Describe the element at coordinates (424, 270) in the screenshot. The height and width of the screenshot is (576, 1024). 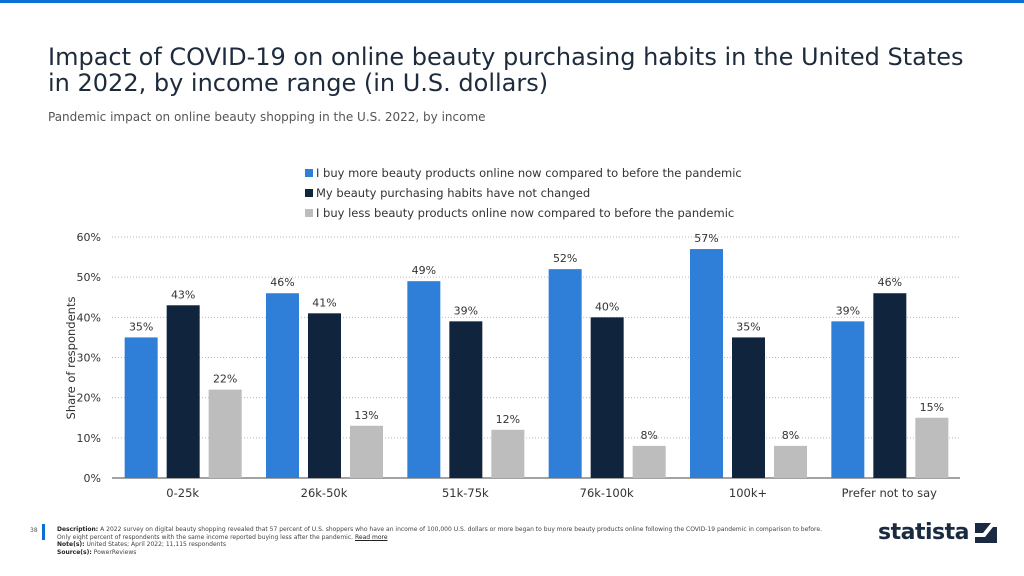
I see `data-label: 49%` at that location.